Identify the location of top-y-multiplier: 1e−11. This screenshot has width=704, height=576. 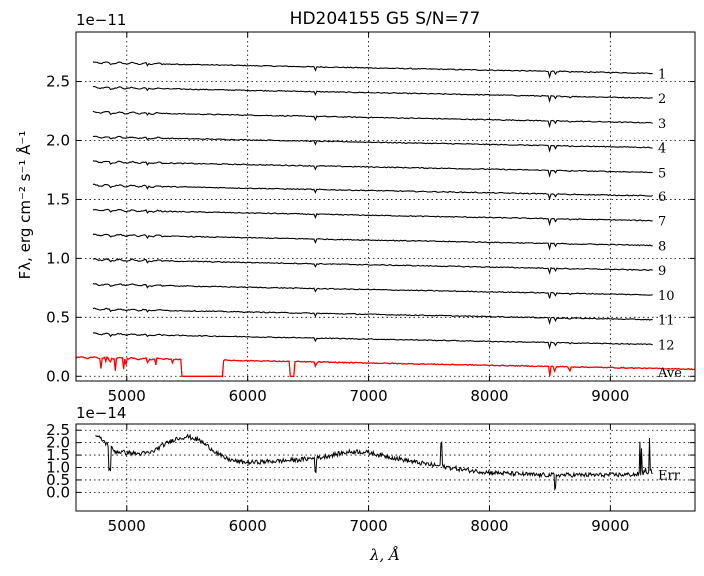
(101, 20).